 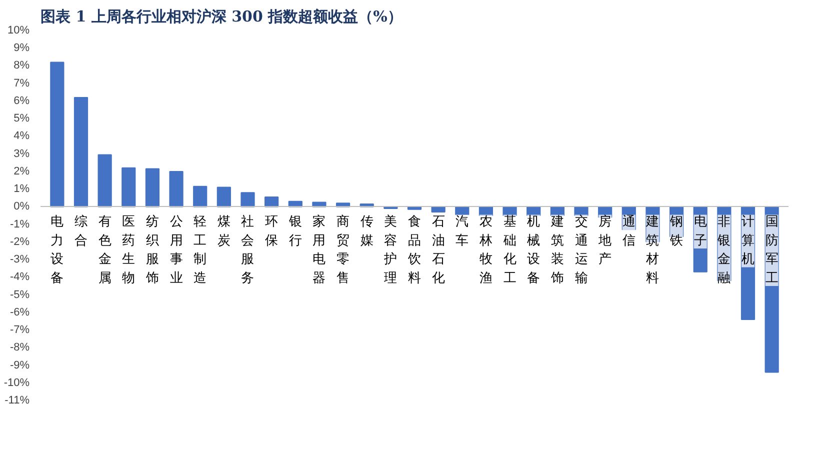 I want to click on y-tick-label: 1%, so click(x=22, y=189).